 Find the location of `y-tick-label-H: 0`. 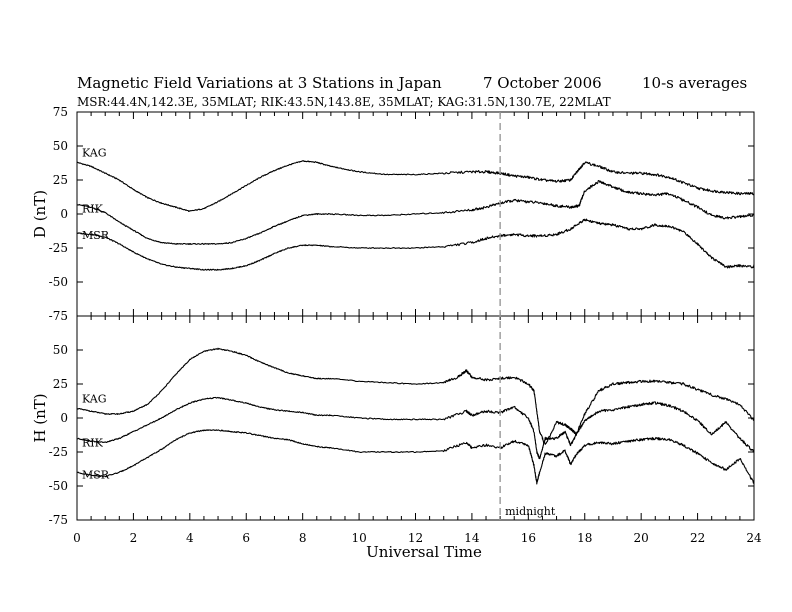

y-tick-label-H: 0 is located at coordinates (64, 418).